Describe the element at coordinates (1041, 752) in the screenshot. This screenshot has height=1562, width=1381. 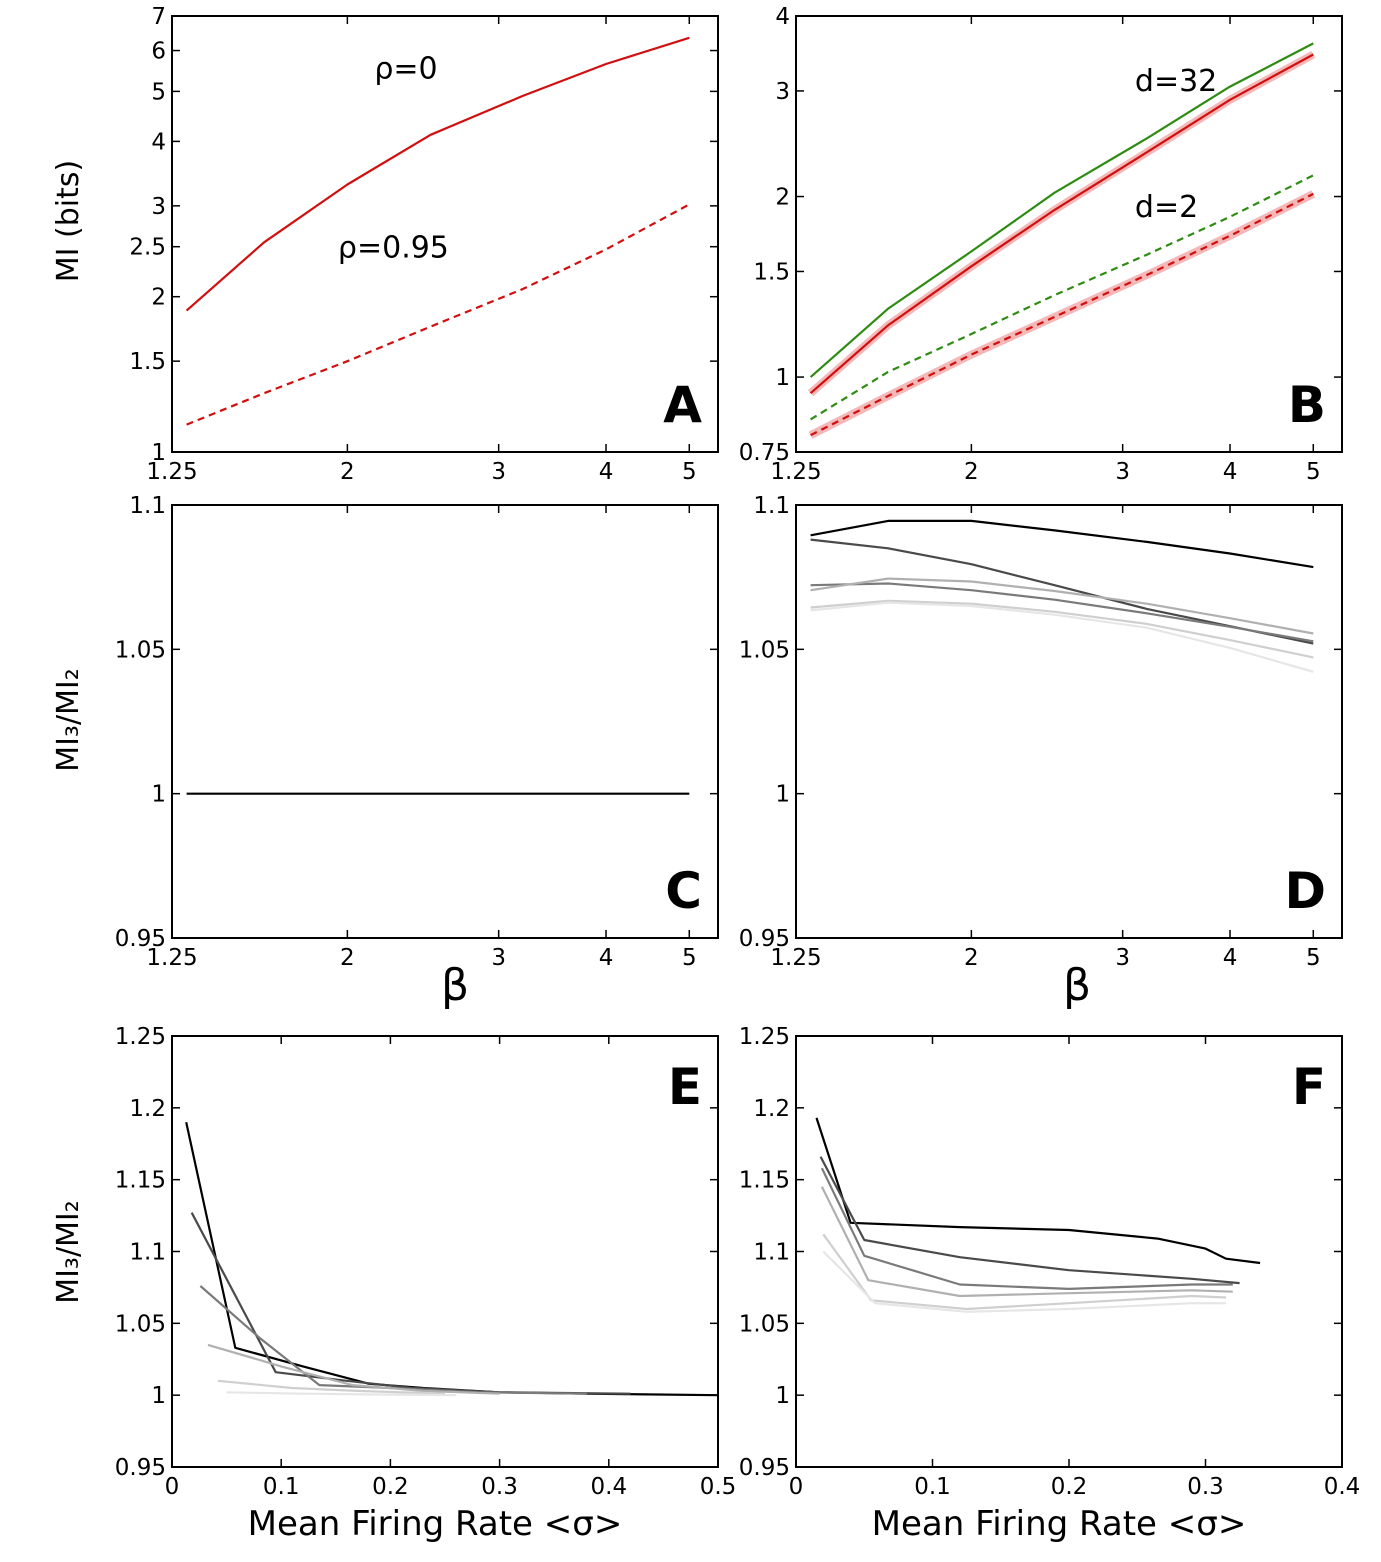
I see `panel-d: 1.25 2 3 4 5 0.95 1 1.05 1.1 Dβ` at that location.